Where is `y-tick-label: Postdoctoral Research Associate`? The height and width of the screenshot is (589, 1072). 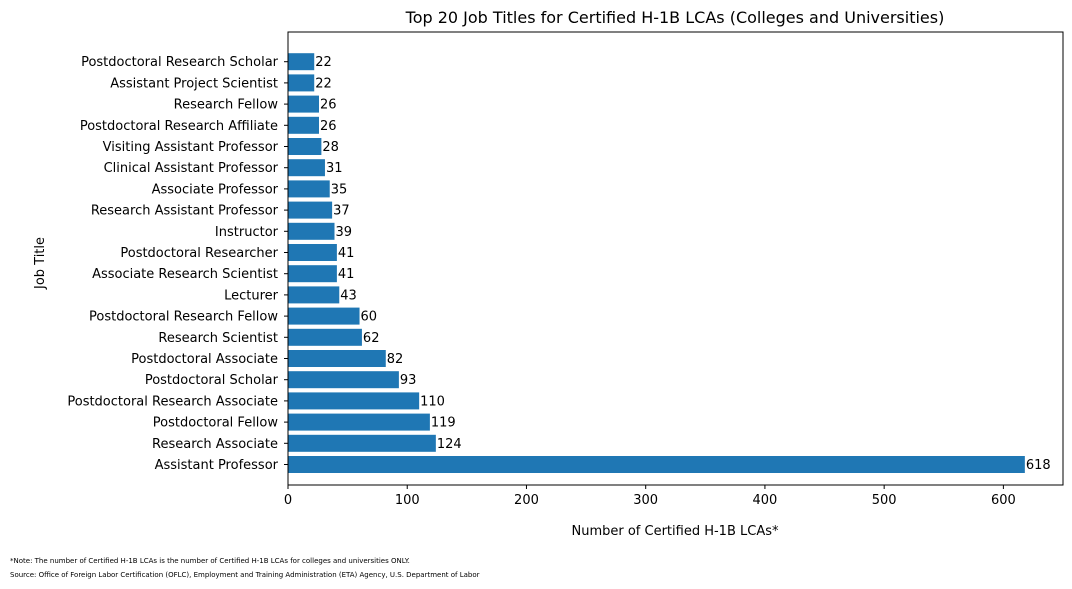 y-tick-label: Postdoctoral Research Associate is located at coordinates (172, 401).